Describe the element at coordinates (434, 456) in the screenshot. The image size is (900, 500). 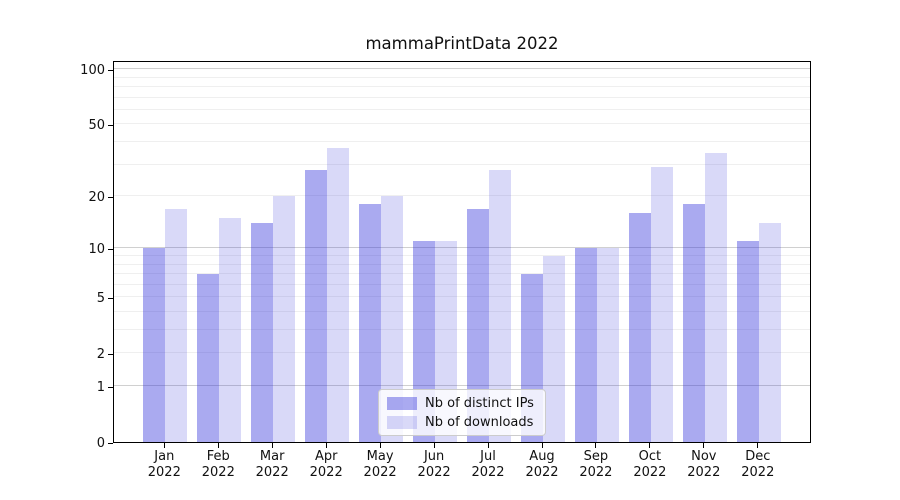
I see `x-tick-month: Jun` at that location.